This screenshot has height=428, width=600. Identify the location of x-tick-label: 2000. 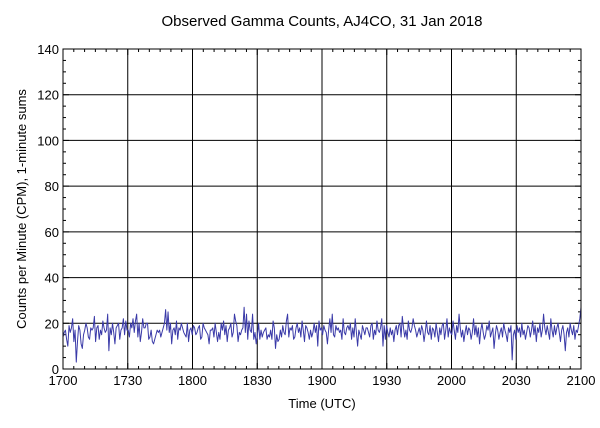
(451, 380).